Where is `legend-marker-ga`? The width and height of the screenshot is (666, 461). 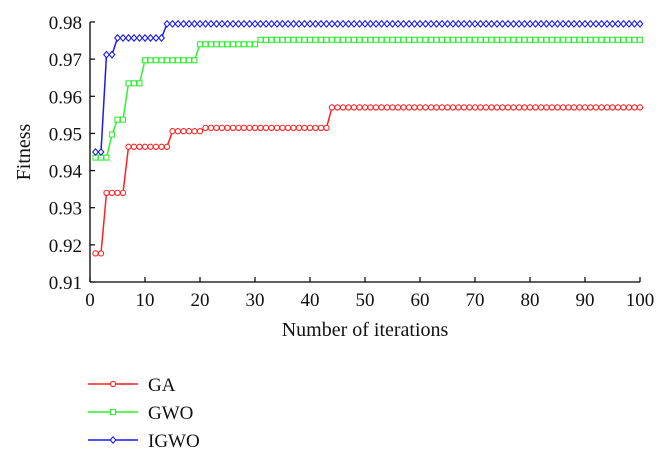 legend-marker-ga is located at coordinates (113, 384).